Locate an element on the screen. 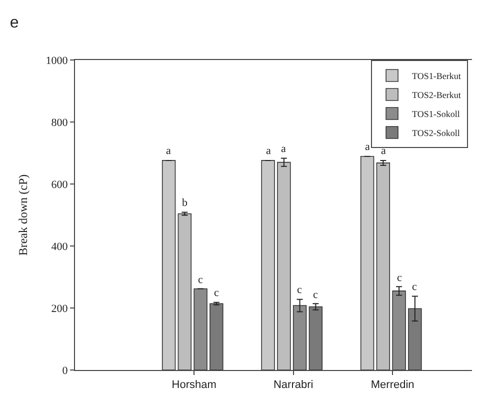  y-tick-label: 400 is located at coordinates (59, 246).